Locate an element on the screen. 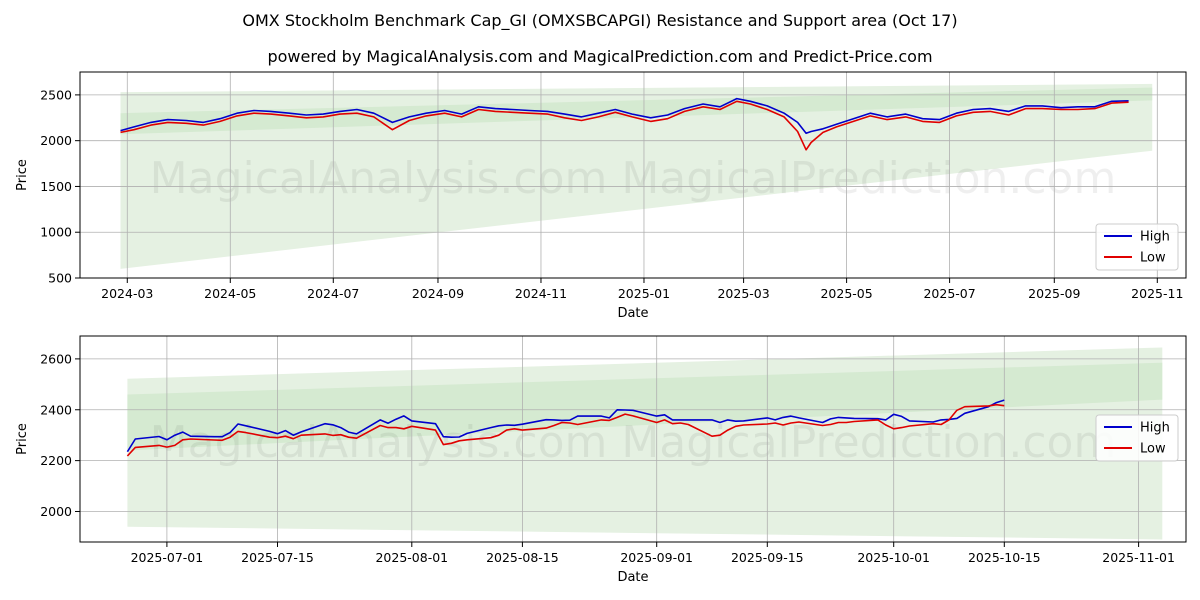  x-tick-label: 2025-09 is located at coordinates (1054, 293).